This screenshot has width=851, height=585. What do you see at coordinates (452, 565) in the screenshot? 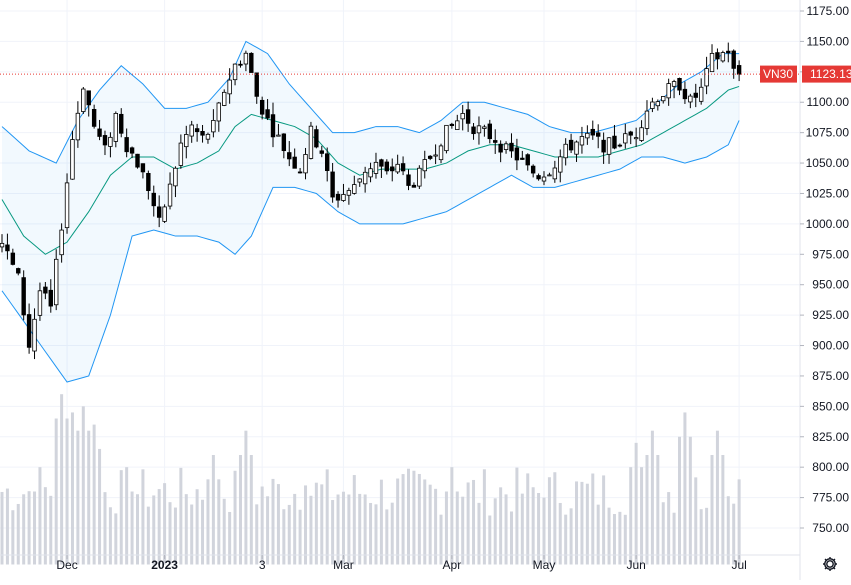
I see `x-tick-label: Apr` at bounding box center [452, 565].